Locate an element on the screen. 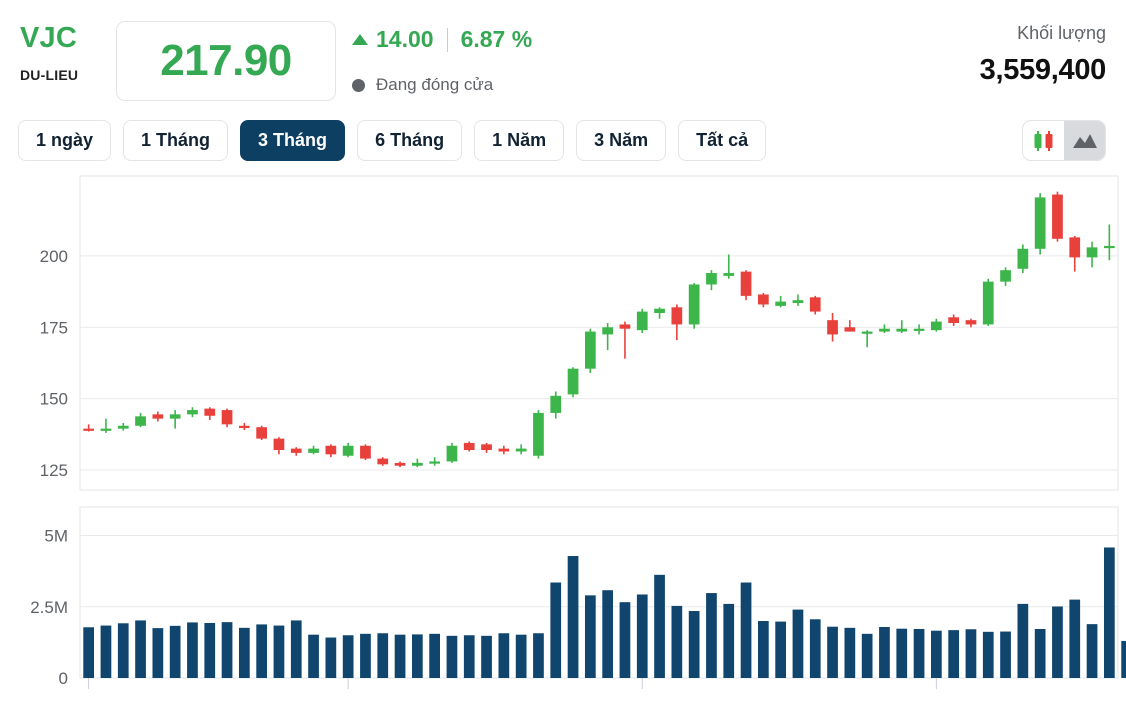  range-tab-tất-cả: Tất cả is located at coordinates (722, 140).